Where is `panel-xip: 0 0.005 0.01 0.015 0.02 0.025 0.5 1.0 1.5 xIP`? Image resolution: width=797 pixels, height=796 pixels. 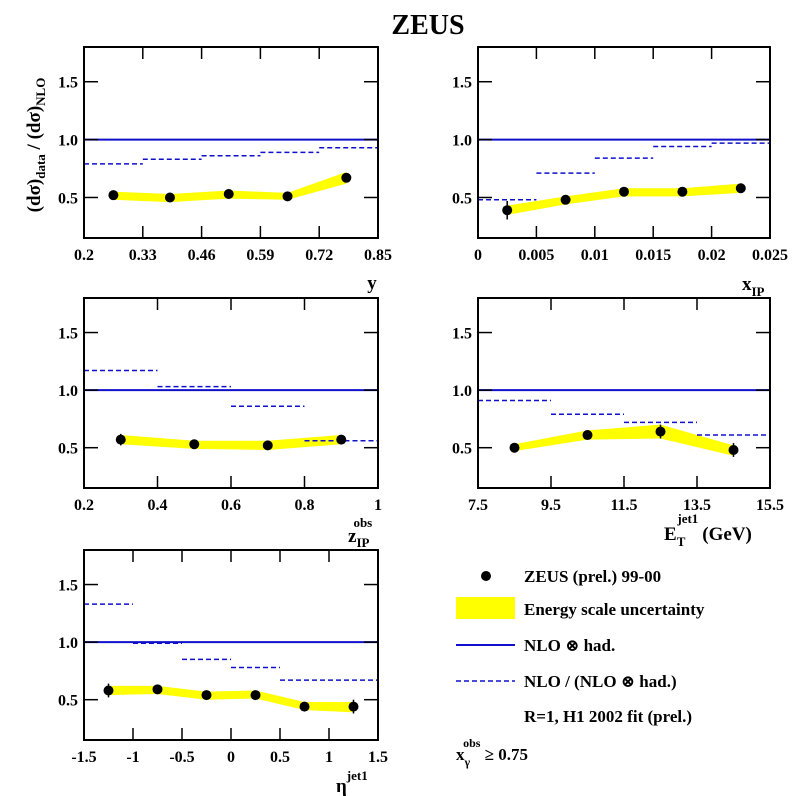 panel-xip: 0 0.005 0.01 0.015 0.02 0.025 0.5 1.0 1.5 xIP is located at coordinates (620, 172).